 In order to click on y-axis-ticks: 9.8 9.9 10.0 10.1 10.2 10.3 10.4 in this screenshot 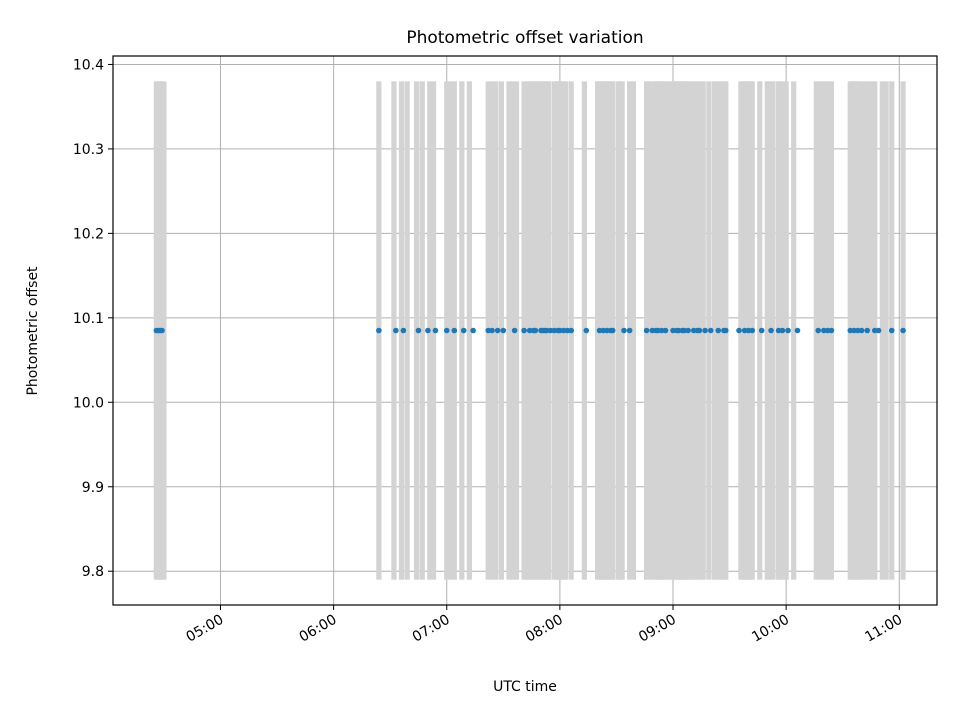, I will do `click(93, 318)`.